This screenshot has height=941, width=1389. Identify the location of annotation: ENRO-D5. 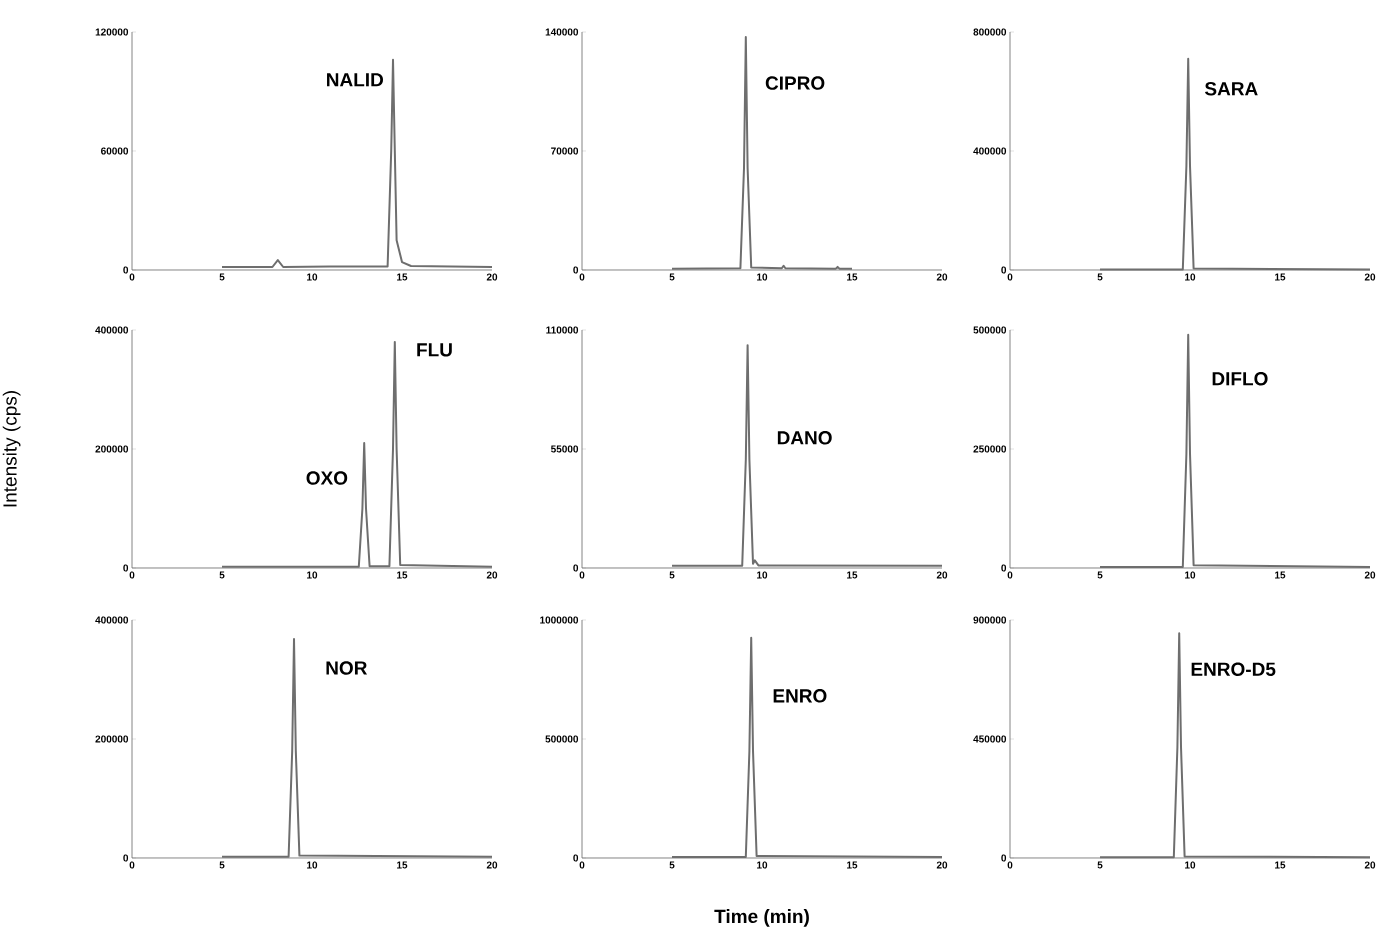
(1233, 669).